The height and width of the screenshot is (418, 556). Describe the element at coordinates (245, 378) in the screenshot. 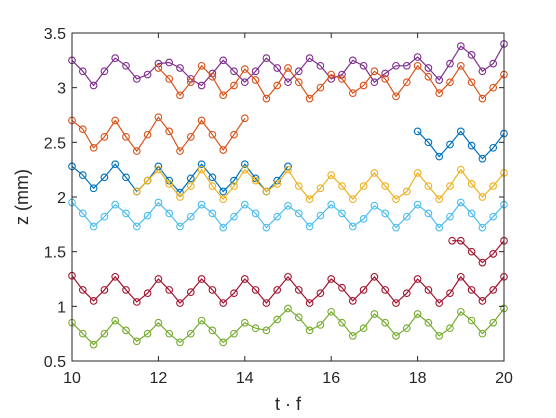

I see `x-tick-label: 14` at that location.